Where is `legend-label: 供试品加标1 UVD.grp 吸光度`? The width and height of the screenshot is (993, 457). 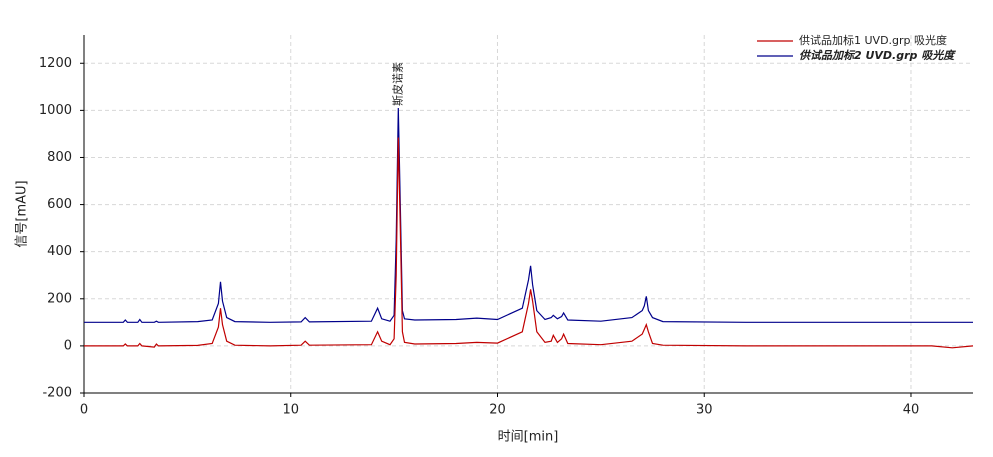 legend-label: 供试品加标1 UVD.grp 吸光度 is located at coordinates (873, 40).